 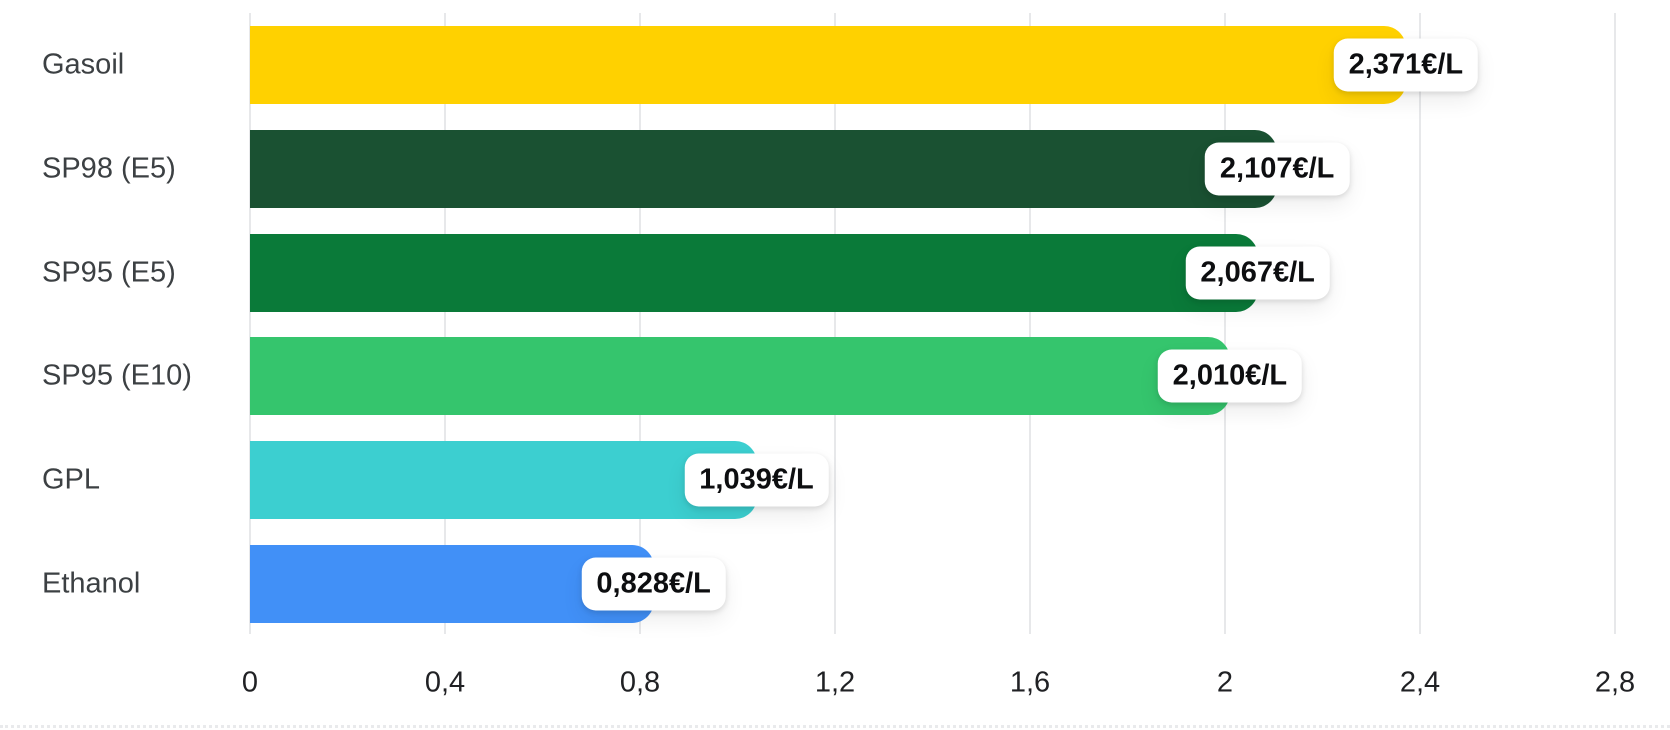 I want to click on x-tick-label: 2,8, so click(x=1615, y=682).